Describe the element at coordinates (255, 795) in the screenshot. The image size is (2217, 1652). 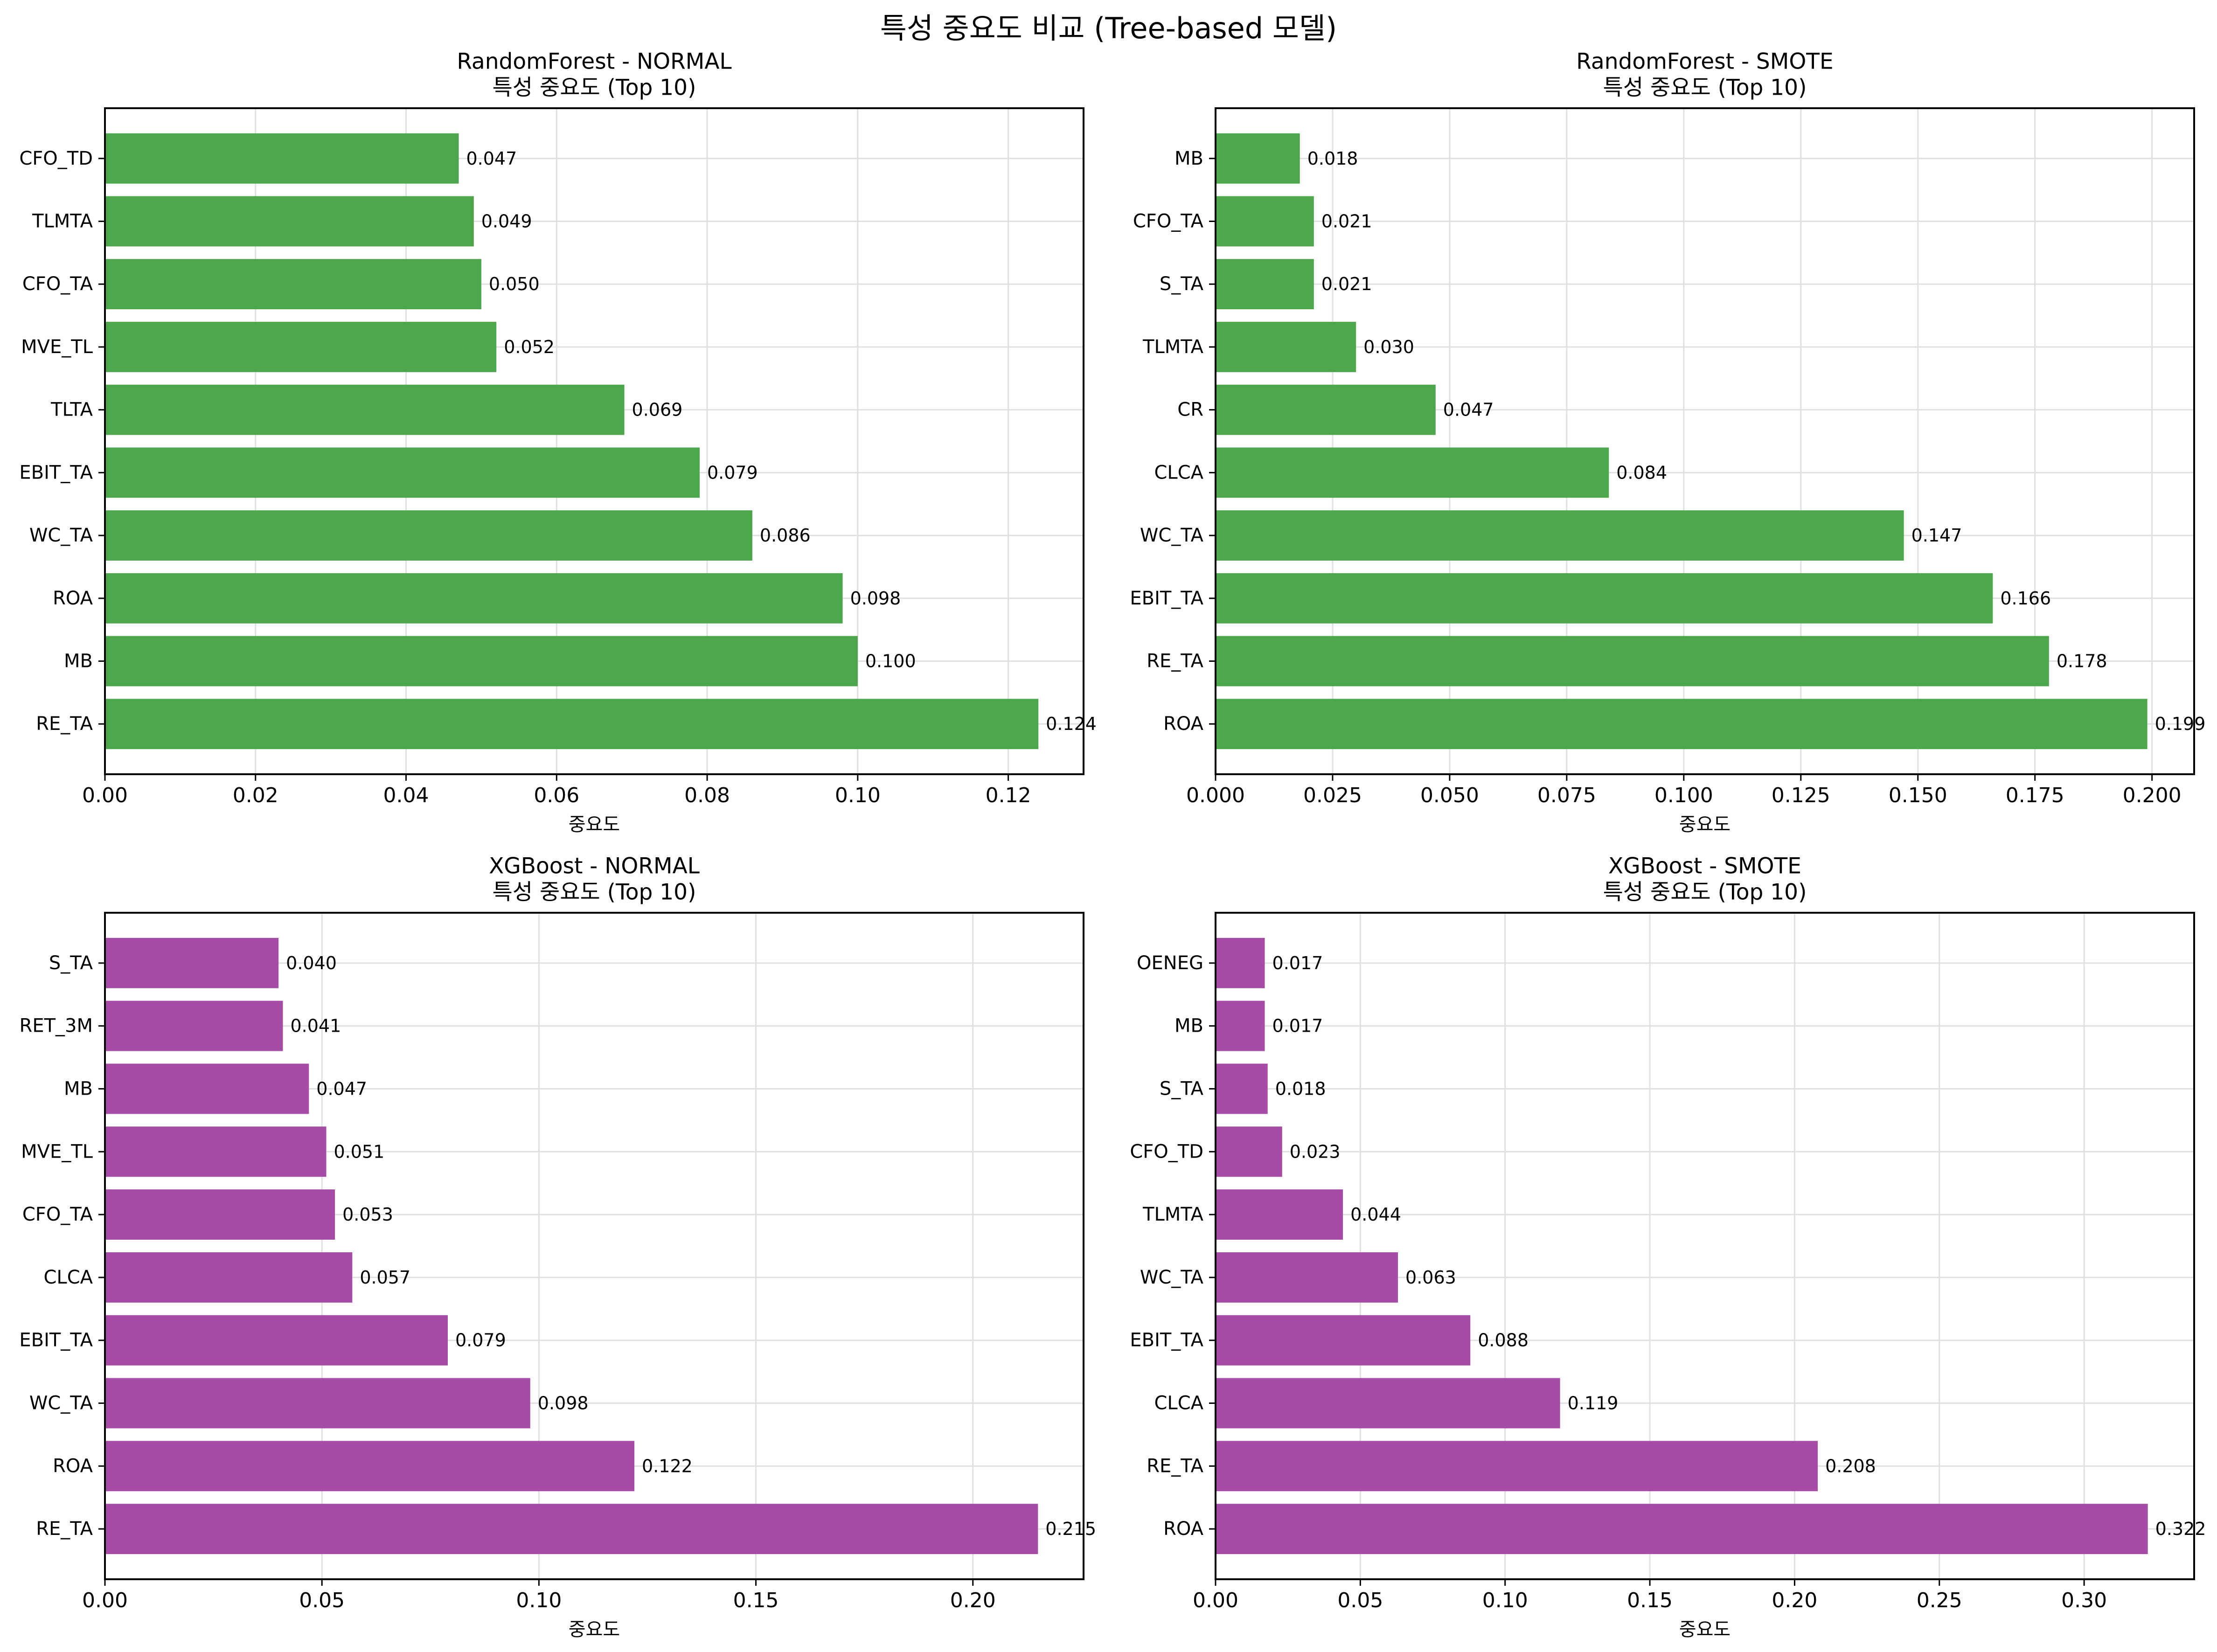
I see `rf-normal-xtick-label: 0.02` at that location.